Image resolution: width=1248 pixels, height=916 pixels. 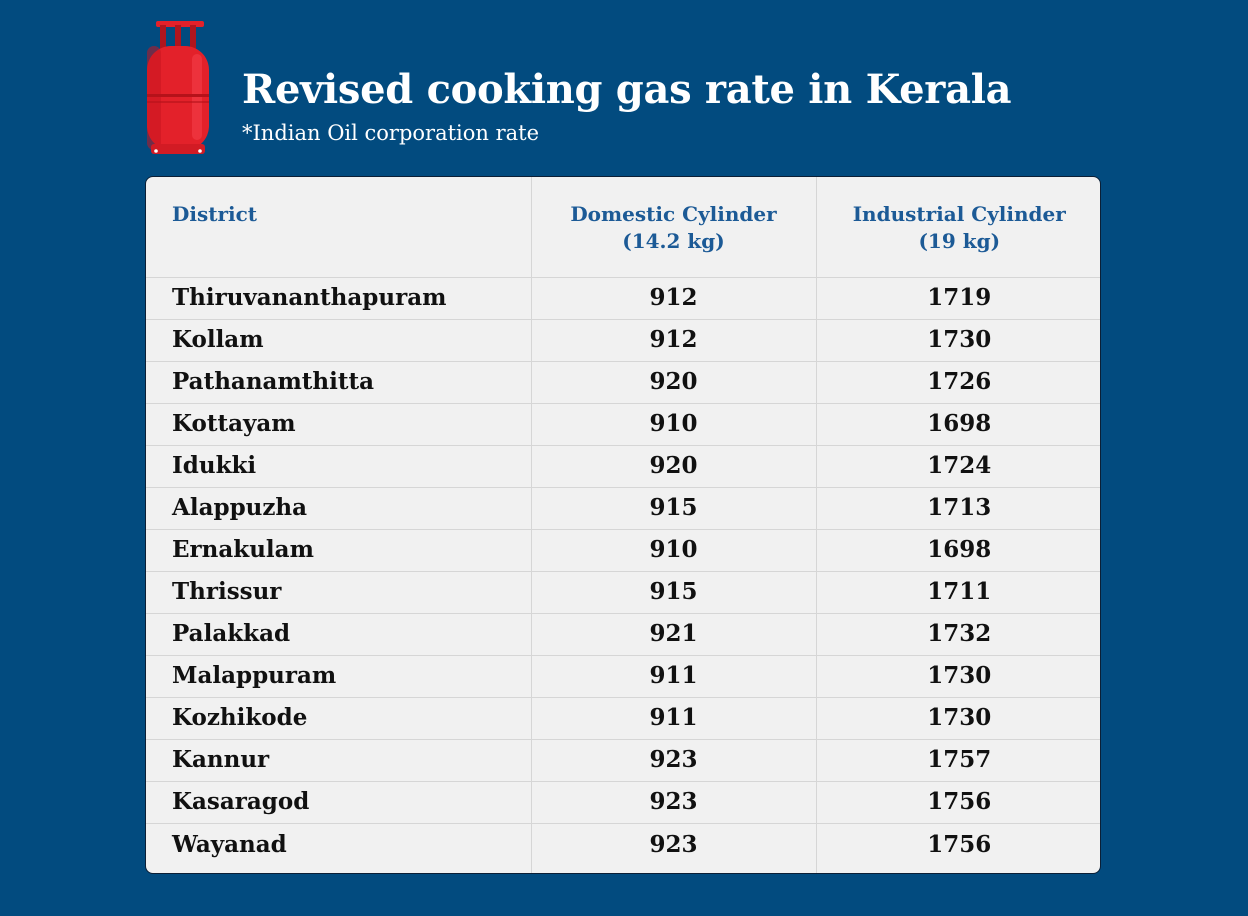 What do you see at coordinates (957, 465) in the screenshot?
I see `industrial-rate-cell: 1724` at bounding box center [957, 465].